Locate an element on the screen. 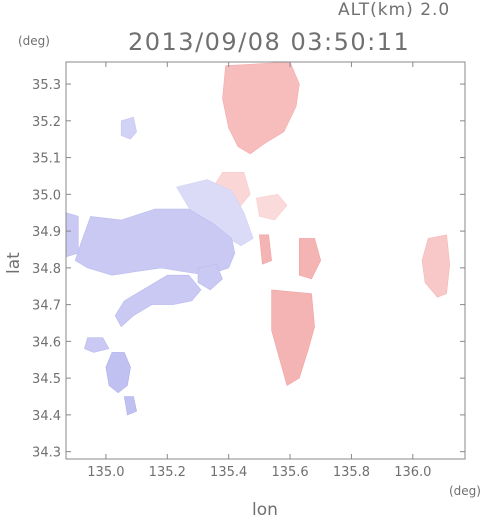 Image resolution: width=491 pixels, height=521 pixels. y-tick-label: 34.5 is located at coordinates (46, 379).